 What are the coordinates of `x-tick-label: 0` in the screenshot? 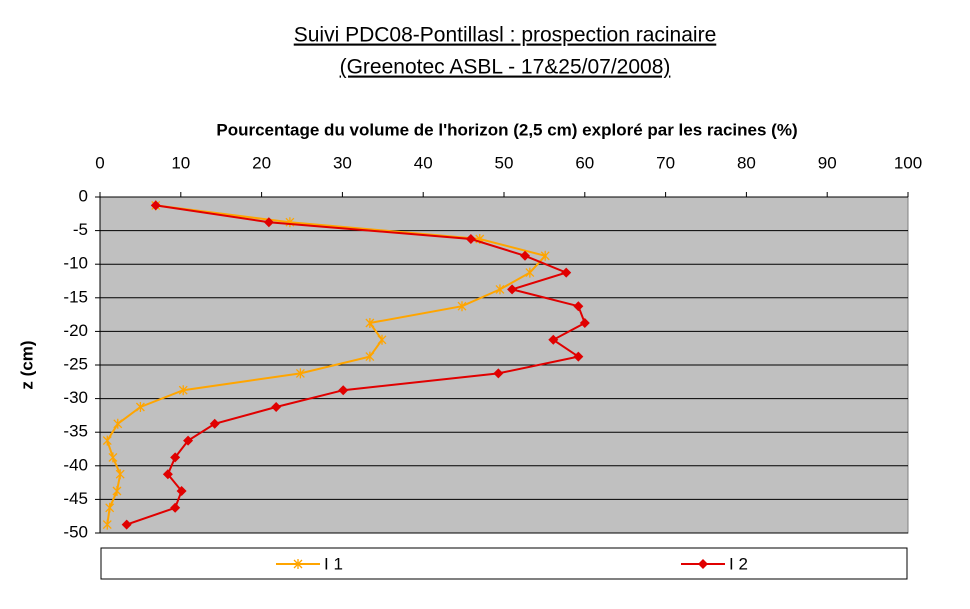 It's located at (99, 162).